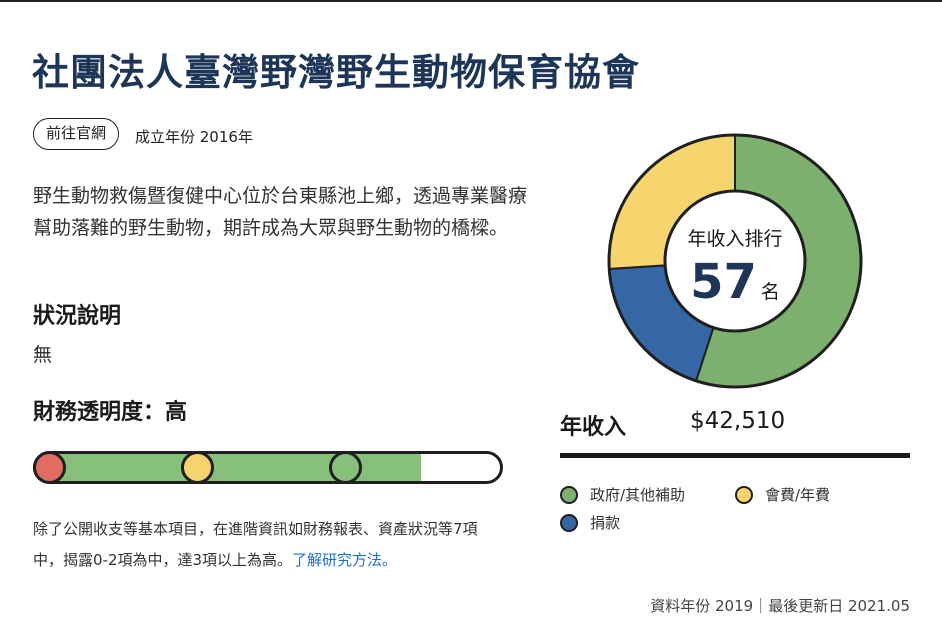 This screenshot has height=621, width=942. What do you see at coordinates (735, 455) in the screenshot?
I see `income-divider` at bounding box center [735, 455].